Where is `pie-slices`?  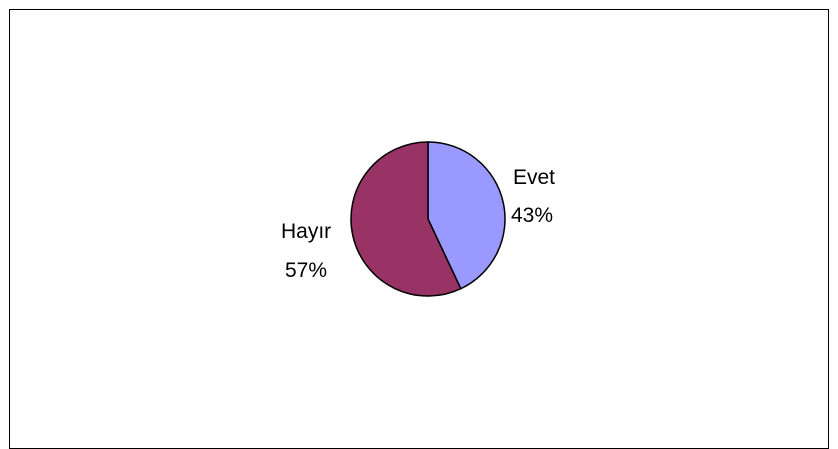
pie-slices is located at coordinates (428, 219).